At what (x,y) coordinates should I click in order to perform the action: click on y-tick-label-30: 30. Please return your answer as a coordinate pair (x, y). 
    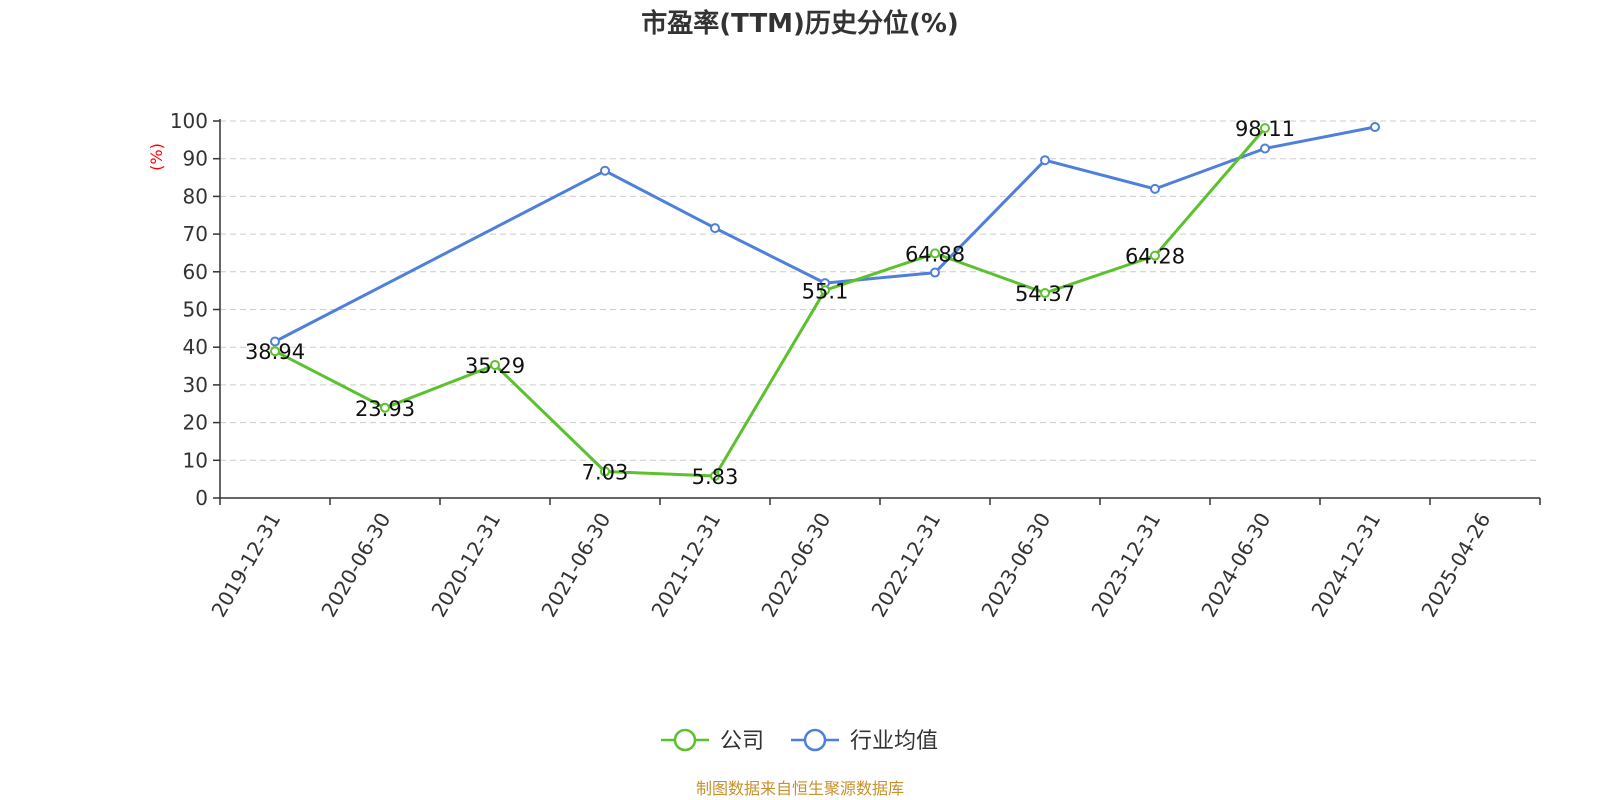
    Looking at the image, I should click on (195, 385).